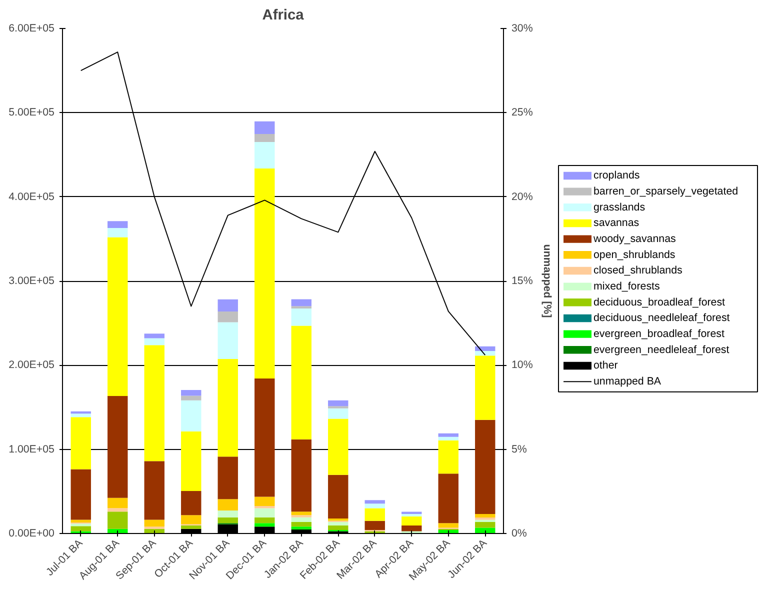  I want to click on y2-tick-label: 25%, so click(523, 112).